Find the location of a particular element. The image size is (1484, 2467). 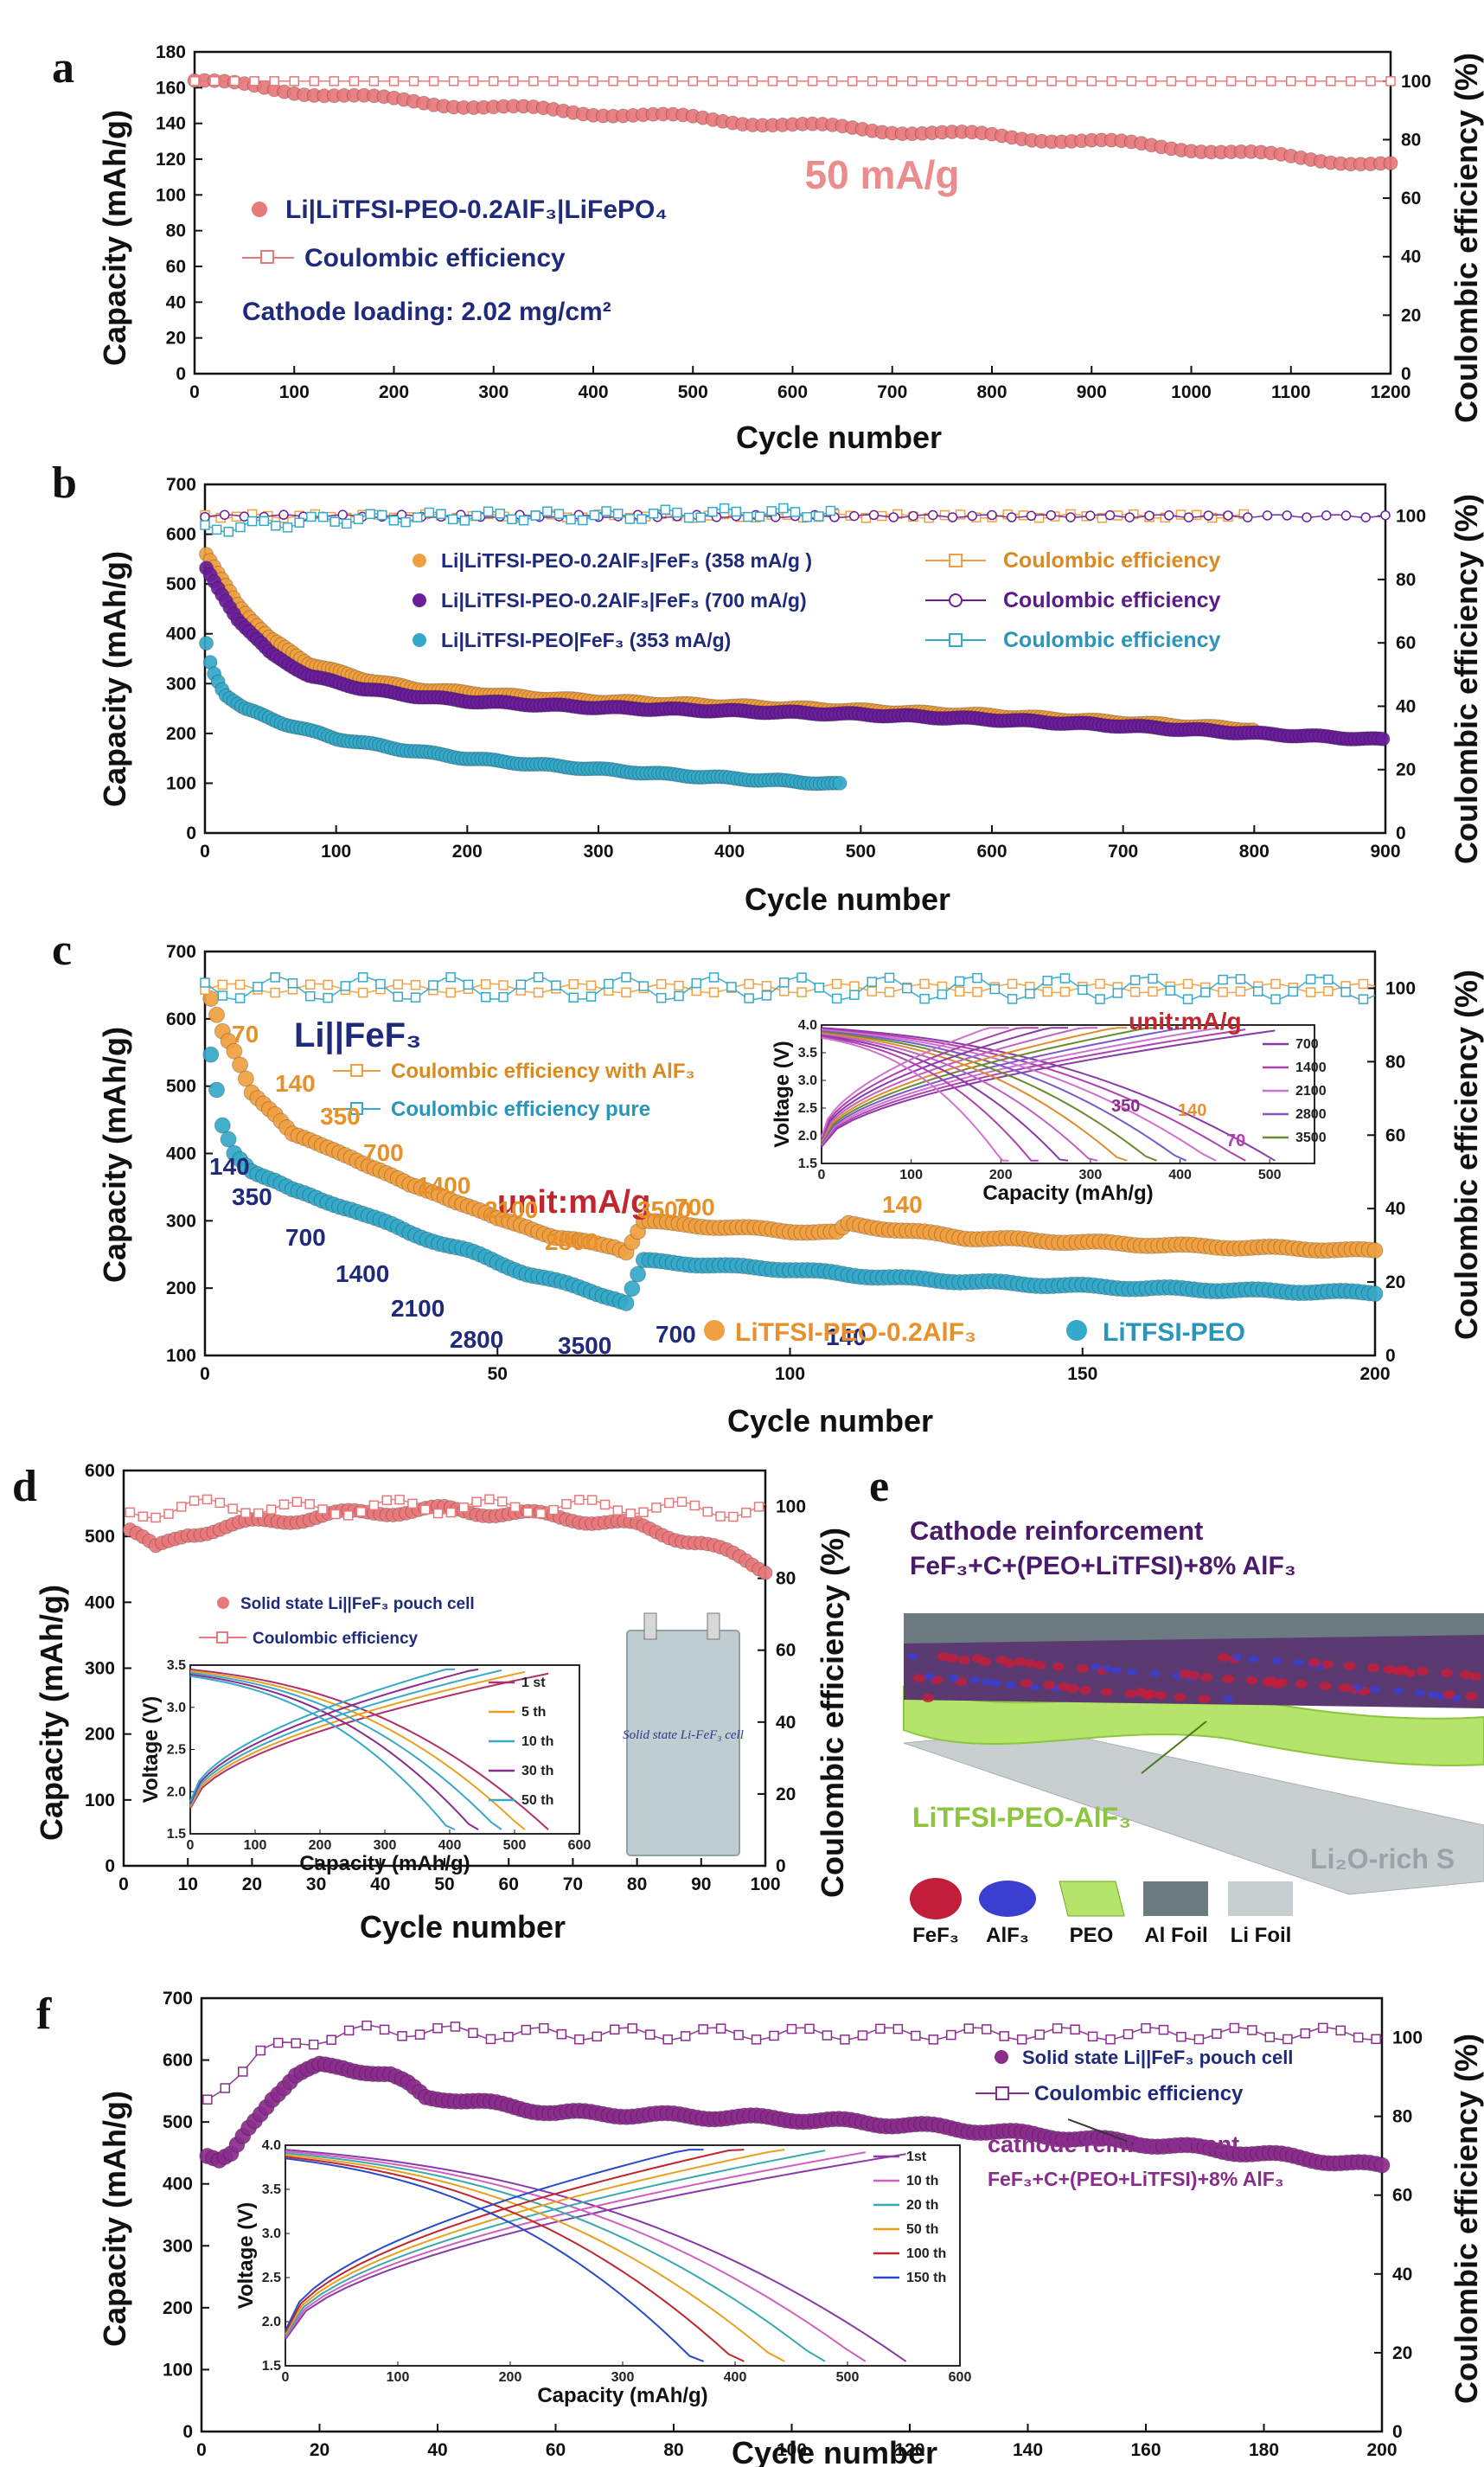

panel-a-y2label: Coulombic efficiency (%) is located at coordinates (1467, 238).